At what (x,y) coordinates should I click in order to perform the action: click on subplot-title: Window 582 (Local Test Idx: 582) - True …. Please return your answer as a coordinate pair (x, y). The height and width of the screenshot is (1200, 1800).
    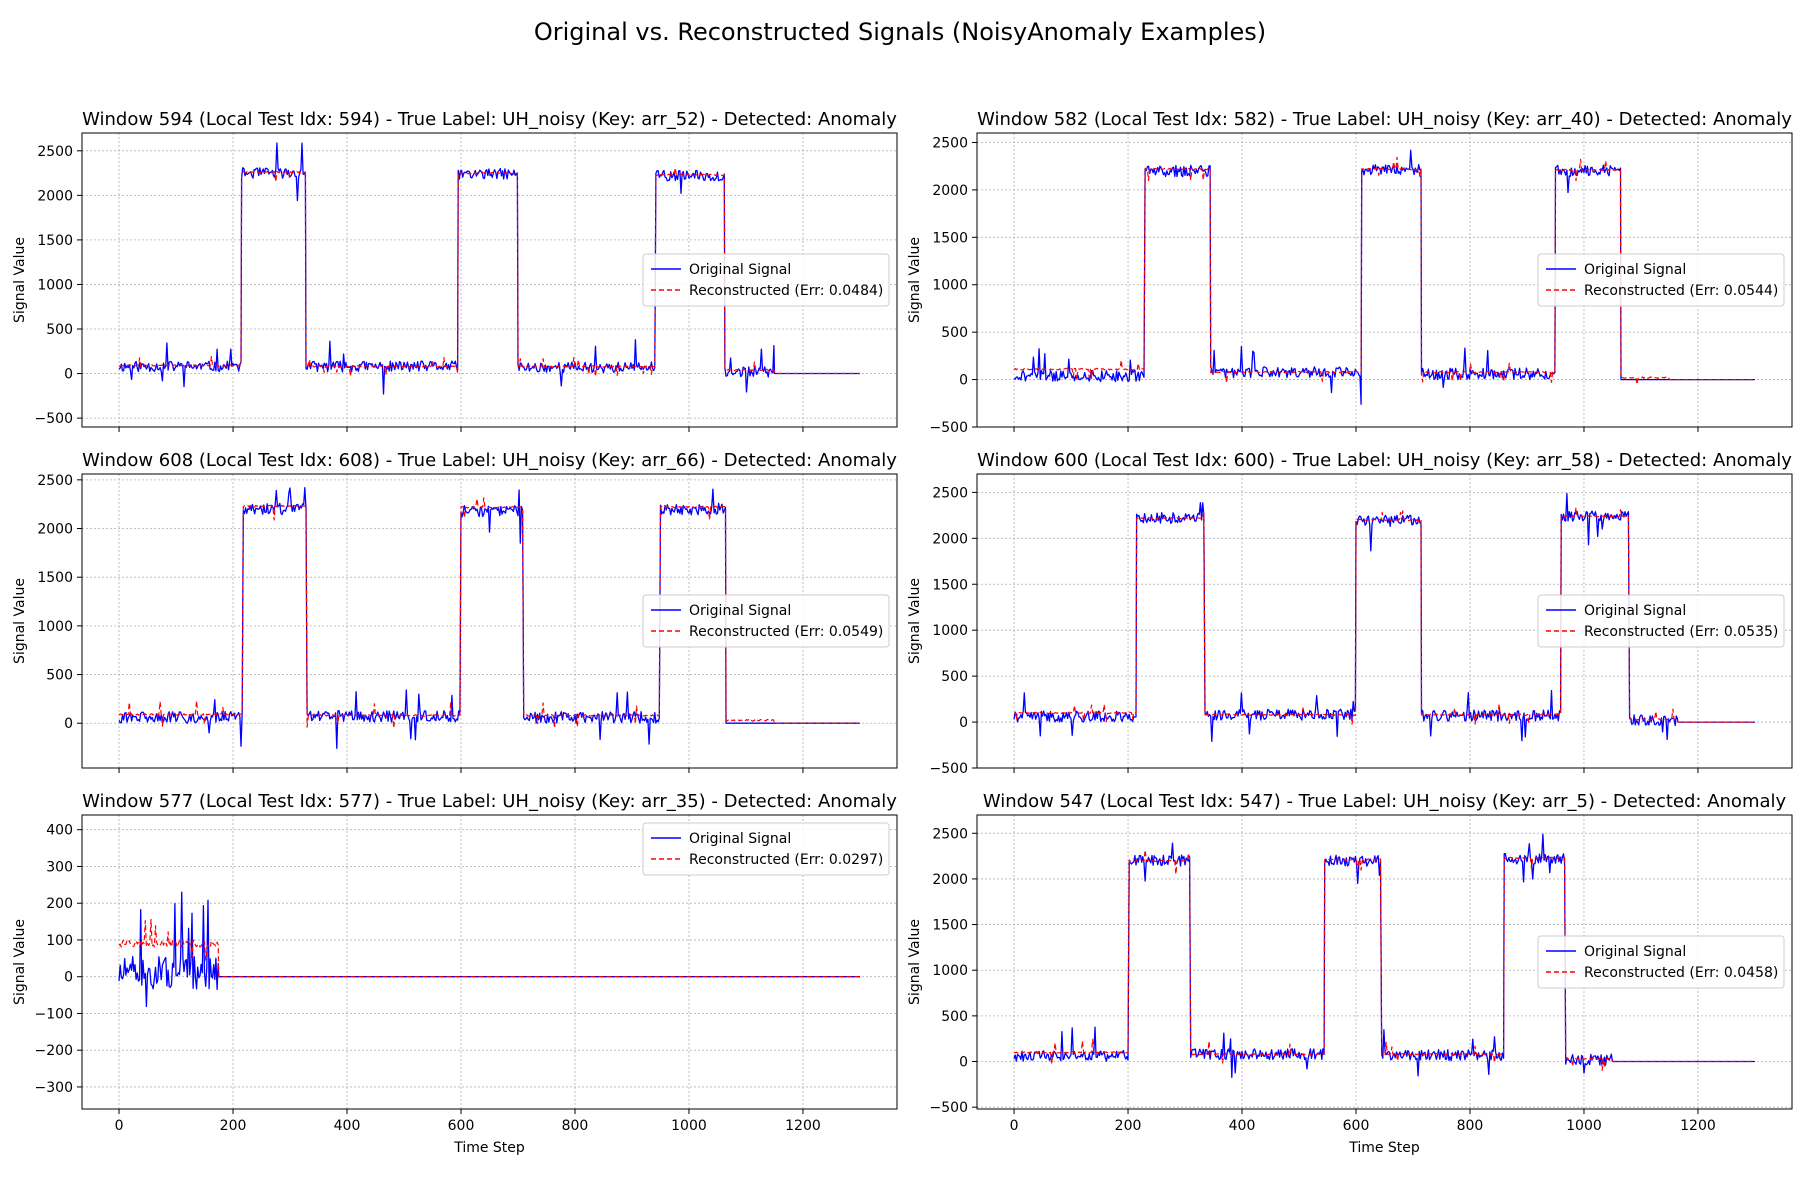
    Looking at the image, I should click on (1384, 119).